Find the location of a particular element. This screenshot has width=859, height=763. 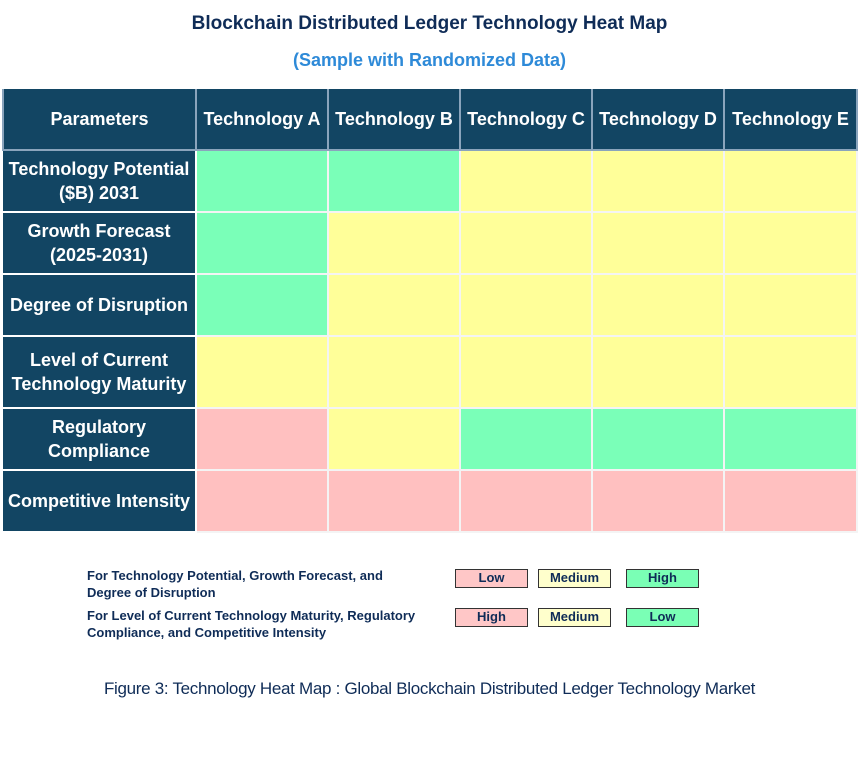

heatmap-row: Competitive Intensity is located at coordinates (430, 501).